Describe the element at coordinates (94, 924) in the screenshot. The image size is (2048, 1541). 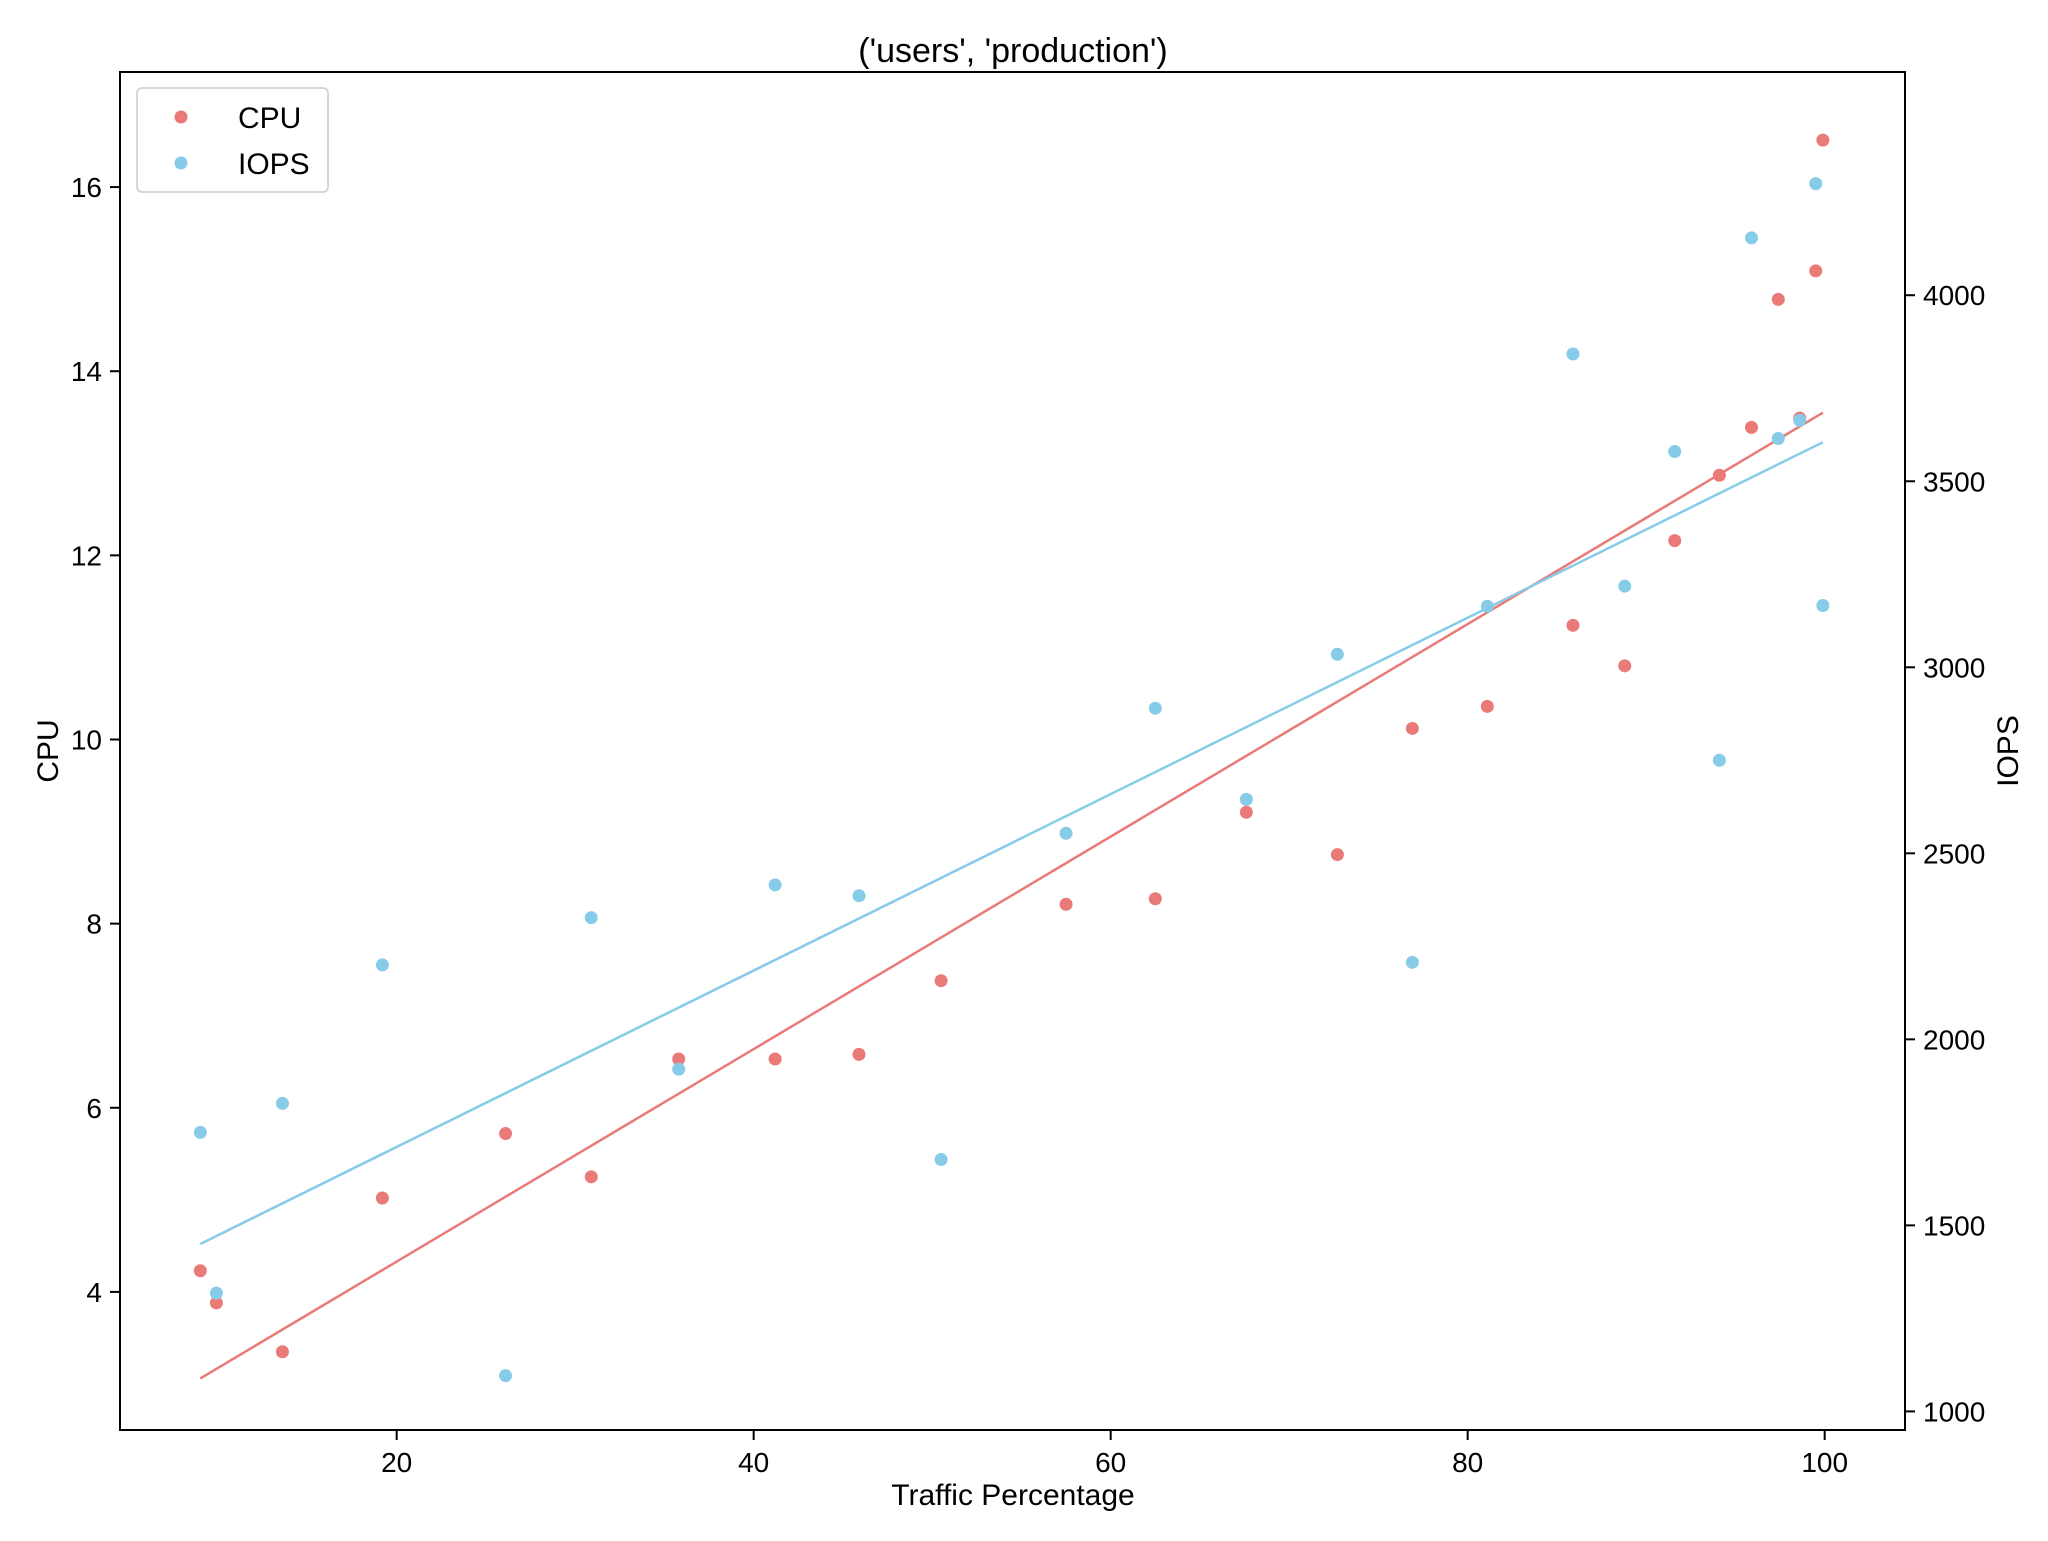
I see `y-tick-label: 8` at that location.